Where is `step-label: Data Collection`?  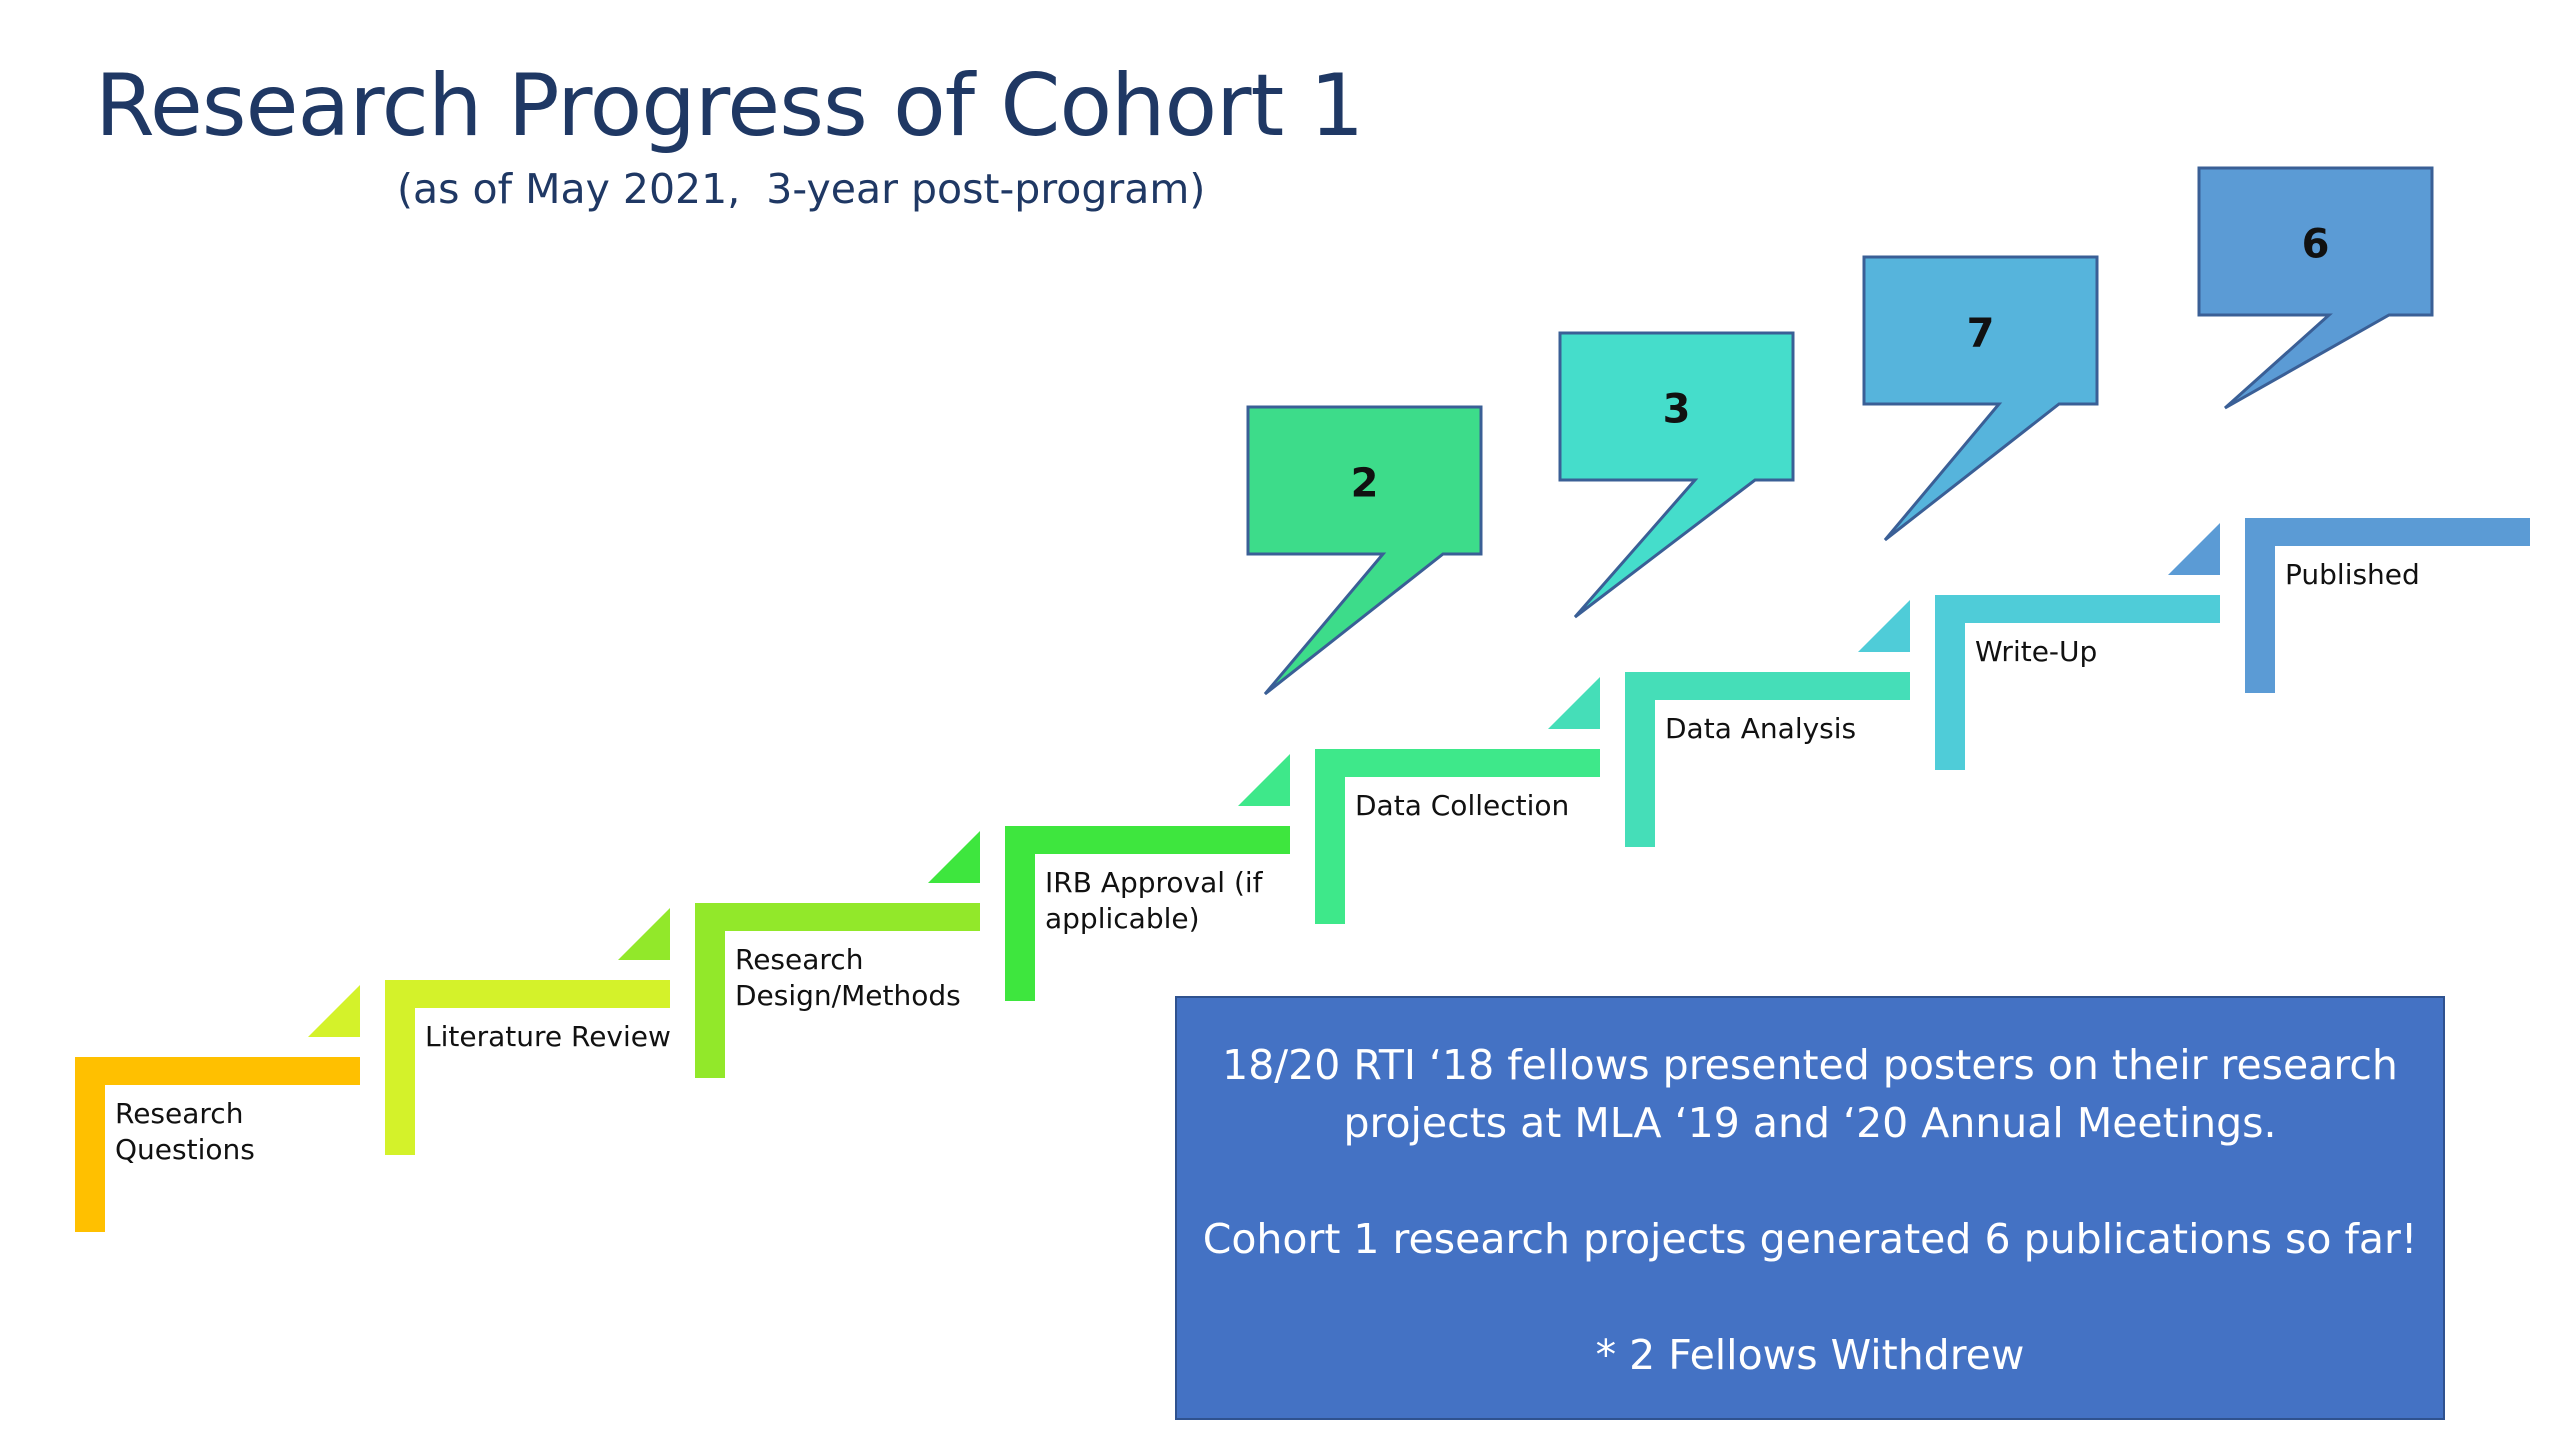
step-label: Data Collection is located at coordinates (1462, 805).